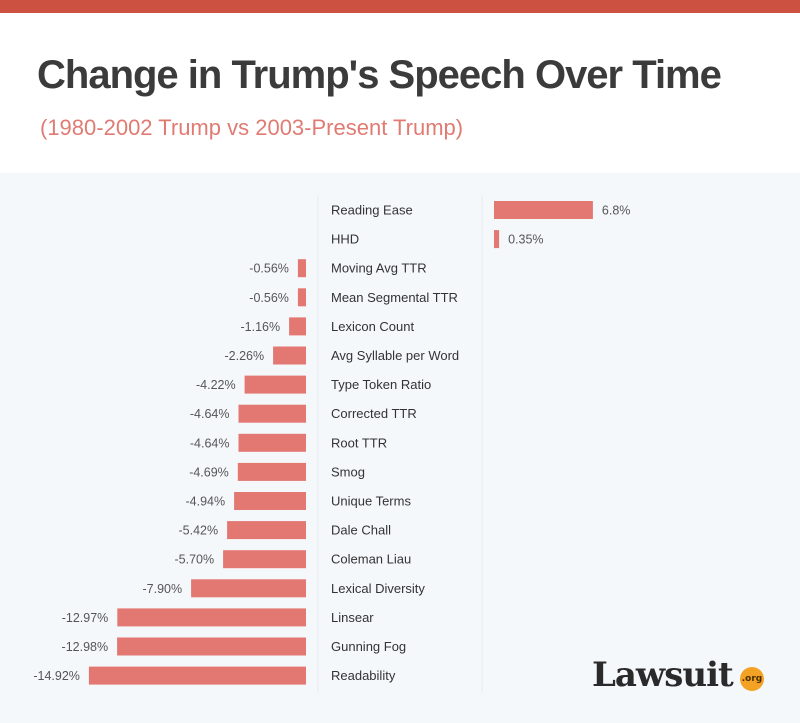 The image size is (800, 723). Describe the element at coordinates (371, 501) in the screenshot. I see `category-label: Unique Terms` at that location.